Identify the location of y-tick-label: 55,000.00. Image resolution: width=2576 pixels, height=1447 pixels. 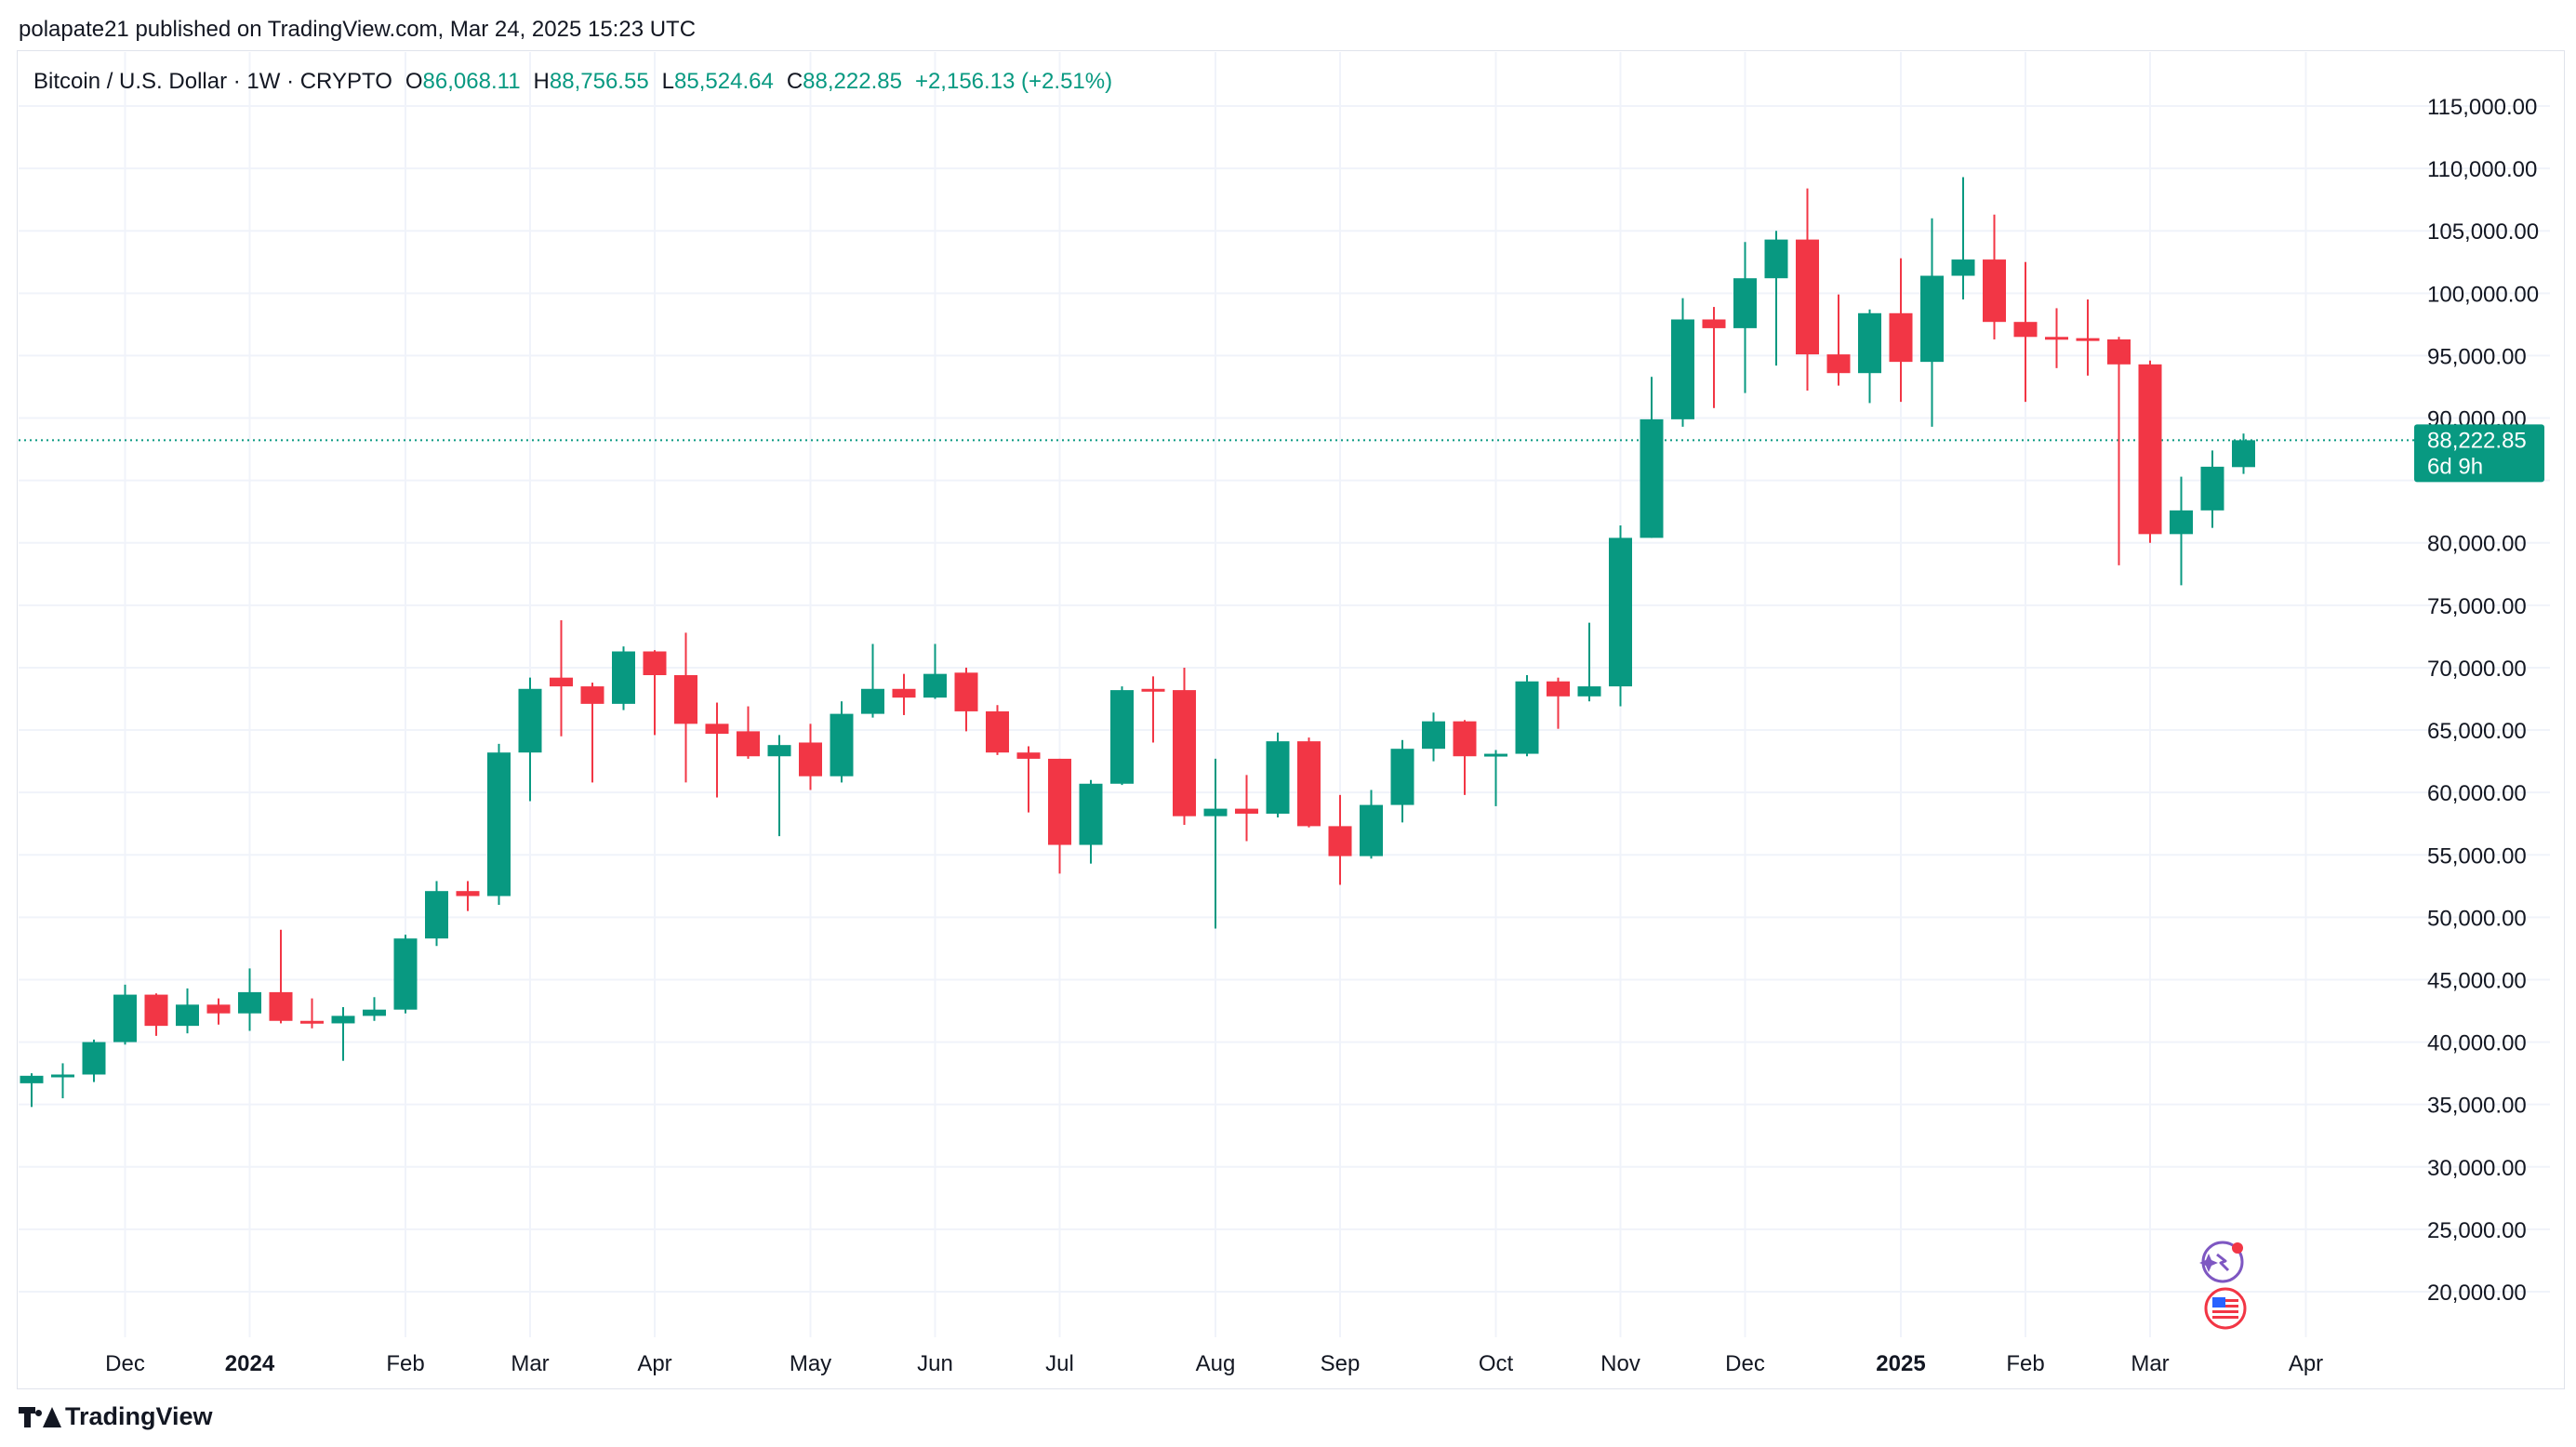
(2477, 856).